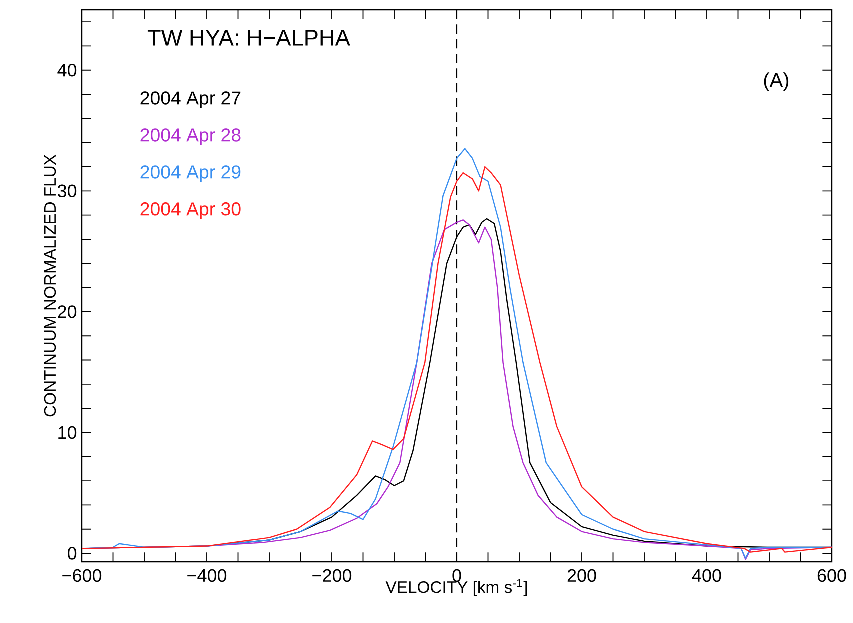 The width and height of the screenshot is (853, 623). I want to click on text: 2004 Apr 29, so click(190, 174).